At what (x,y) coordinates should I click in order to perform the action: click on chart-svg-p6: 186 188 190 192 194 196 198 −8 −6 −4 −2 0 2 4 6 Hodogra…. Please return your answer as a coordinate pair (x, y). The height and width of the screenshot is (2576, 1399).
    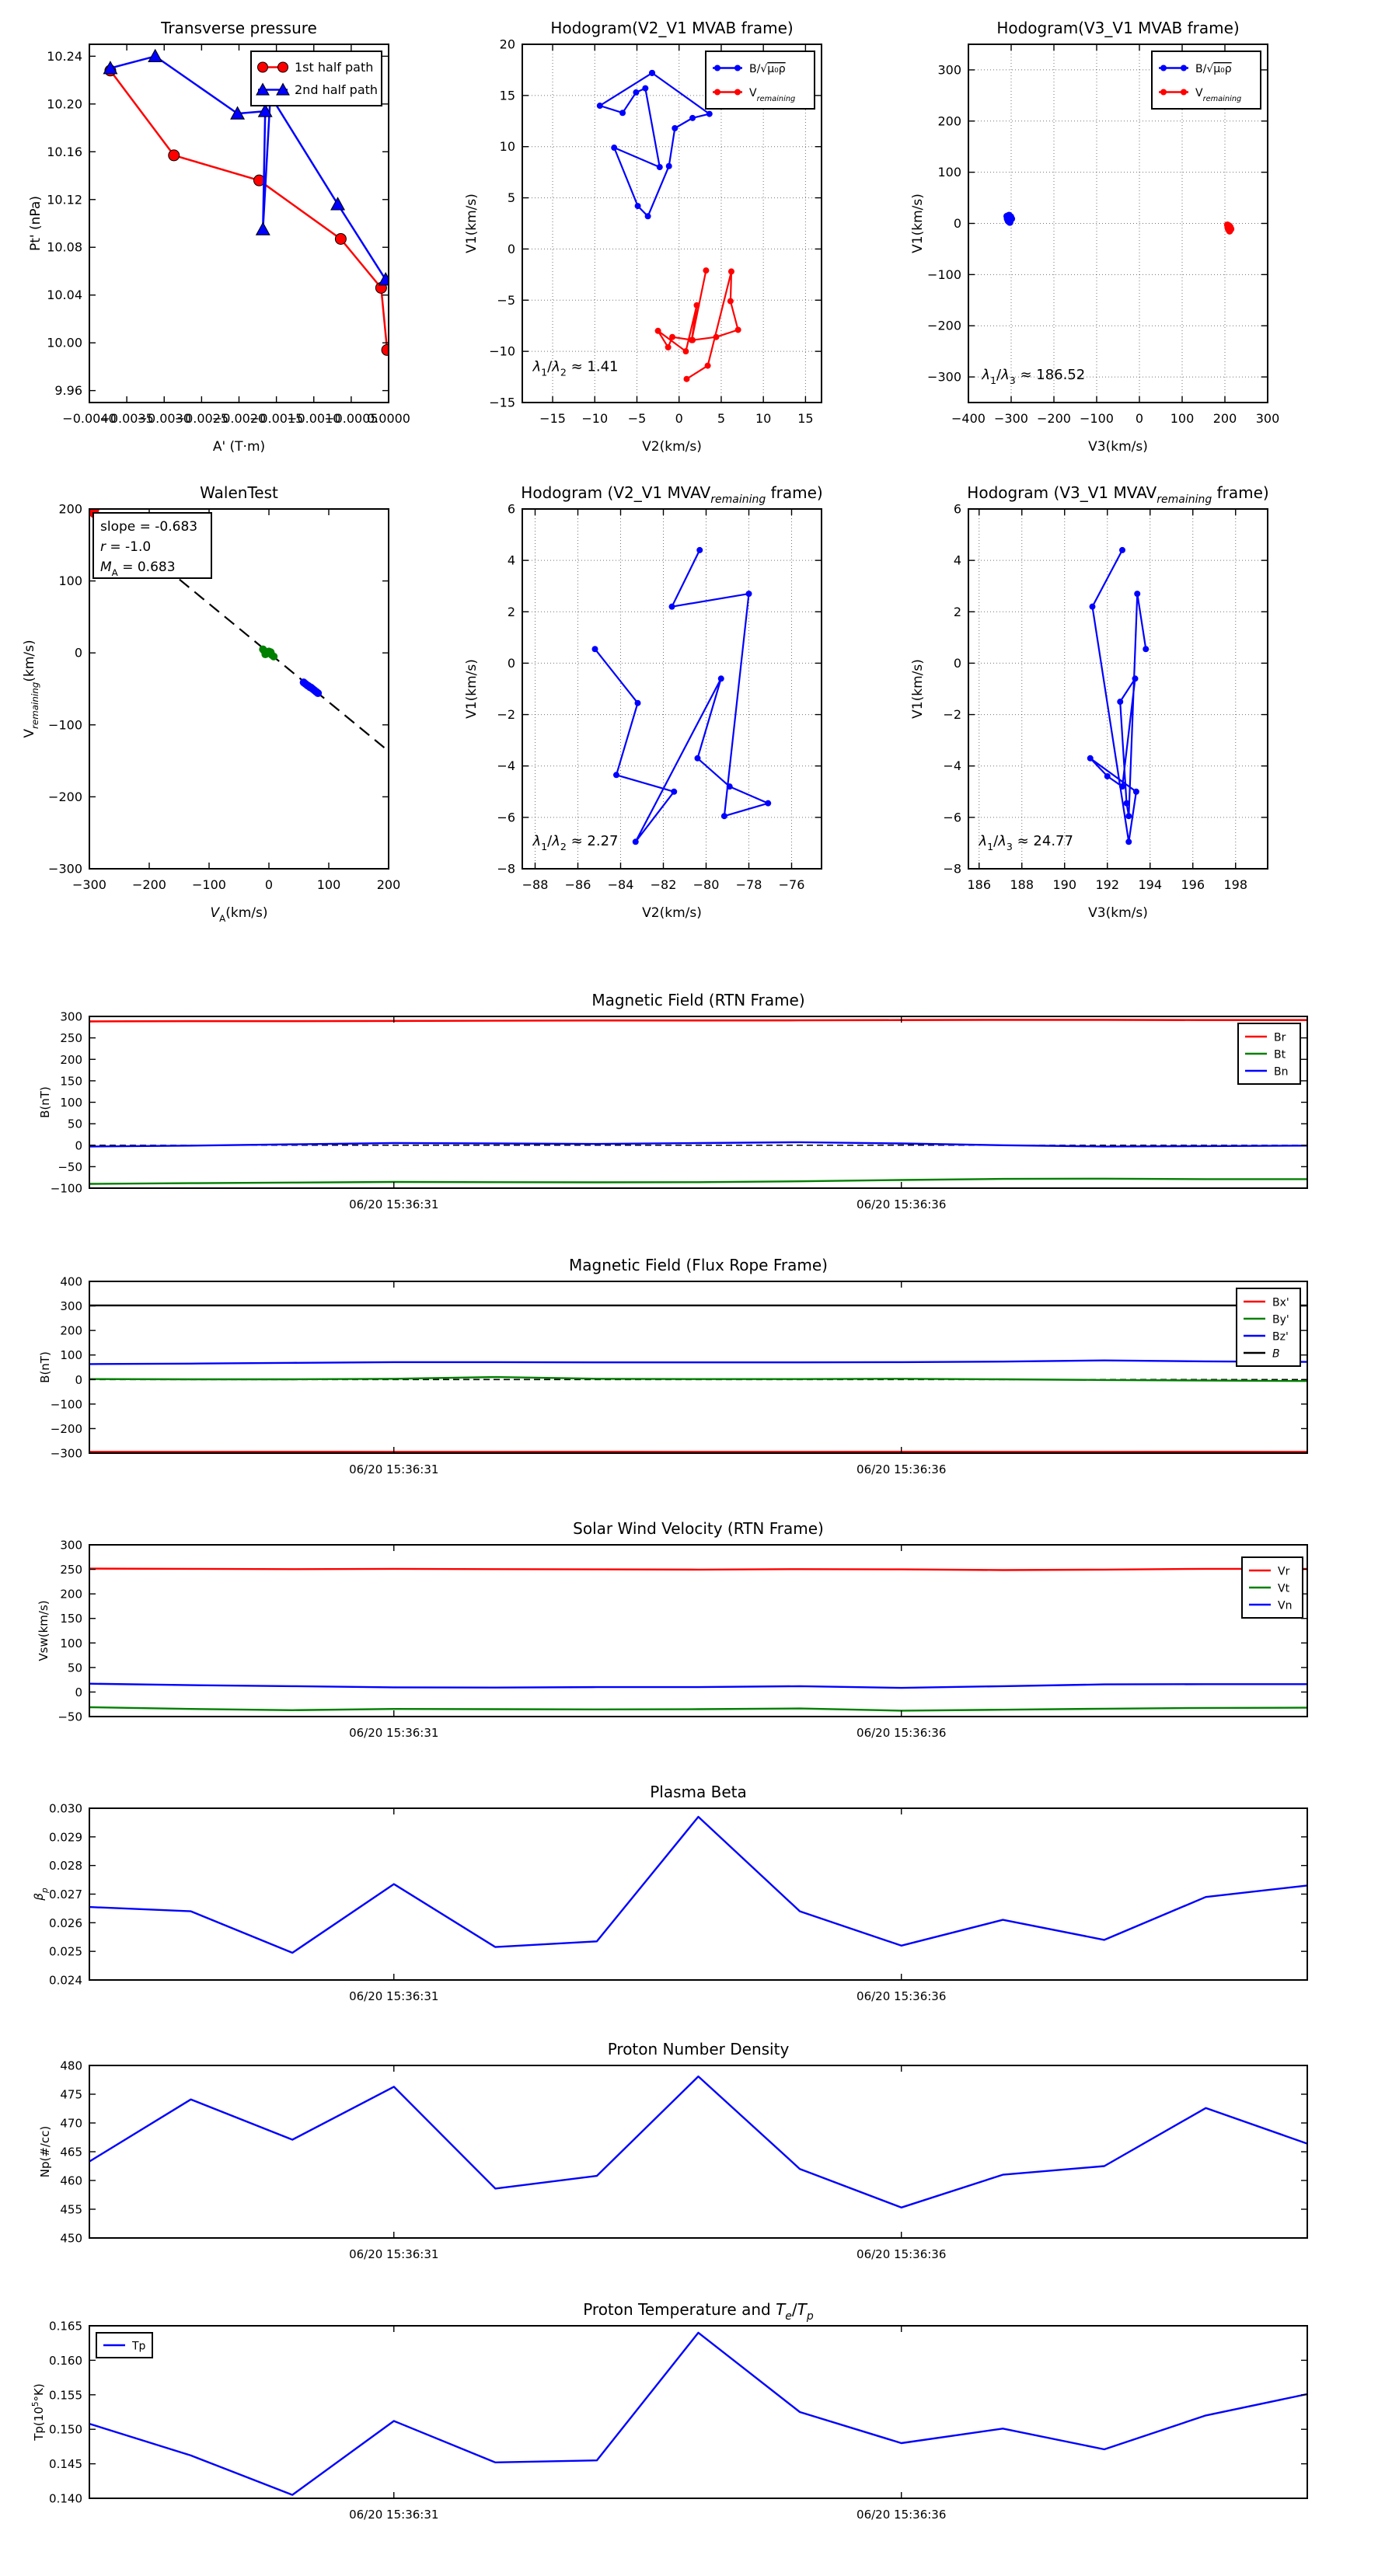
    Looking at the image, I should click on (1089, 702).